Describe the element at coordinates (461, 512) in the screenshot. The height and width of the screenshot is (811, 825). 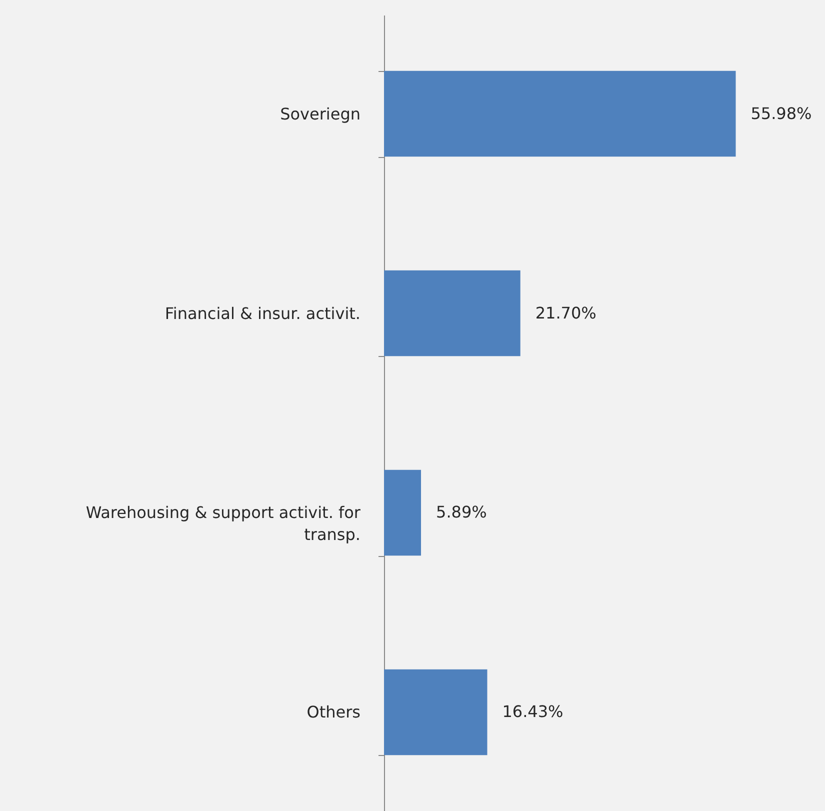
I see `data-label: 5.89%` at that location.